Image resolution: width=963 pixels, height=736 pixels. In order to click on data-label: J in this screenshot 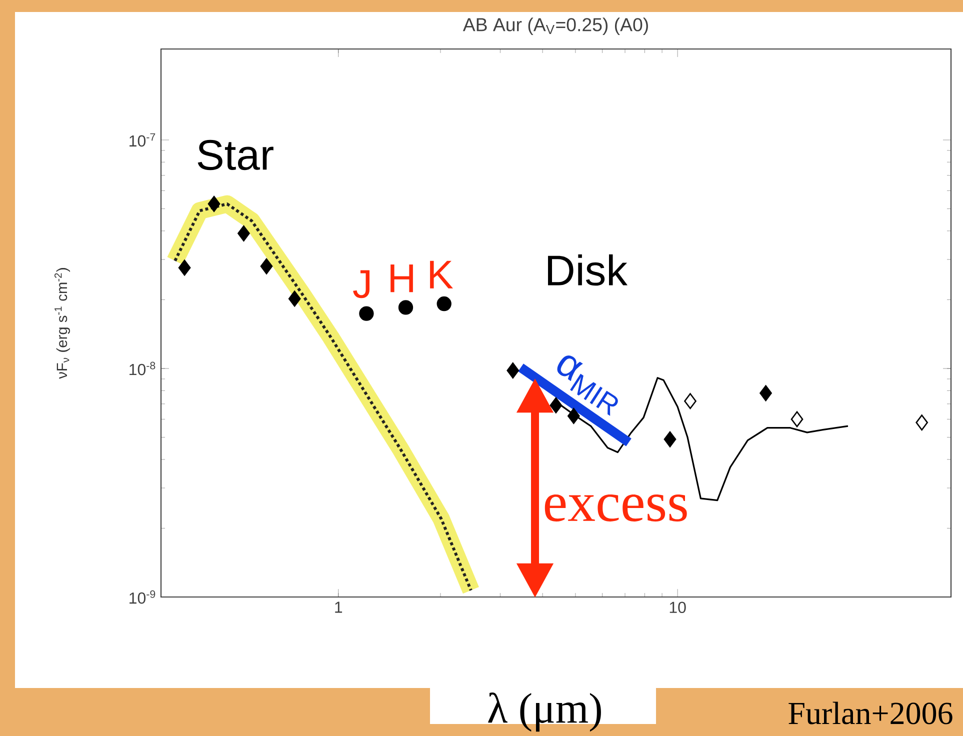, I will do `click(361, 284)`.